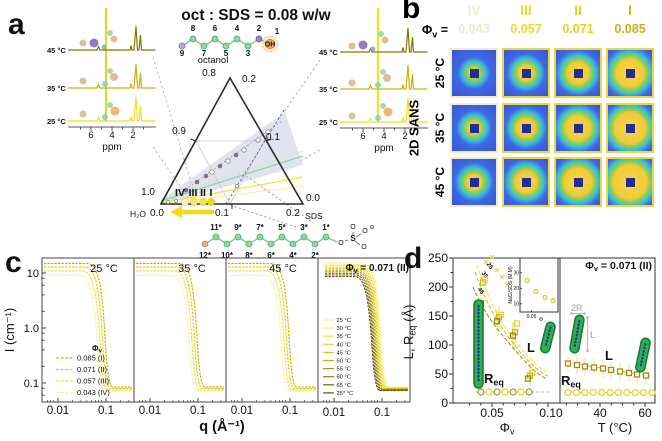 The height and width of the screenshot is (441, 662). What do you see at coordinates (409, 332) in the screenshot?
I see `d-ylabel: L, Req (Å)` at bounding box center [409, 332].